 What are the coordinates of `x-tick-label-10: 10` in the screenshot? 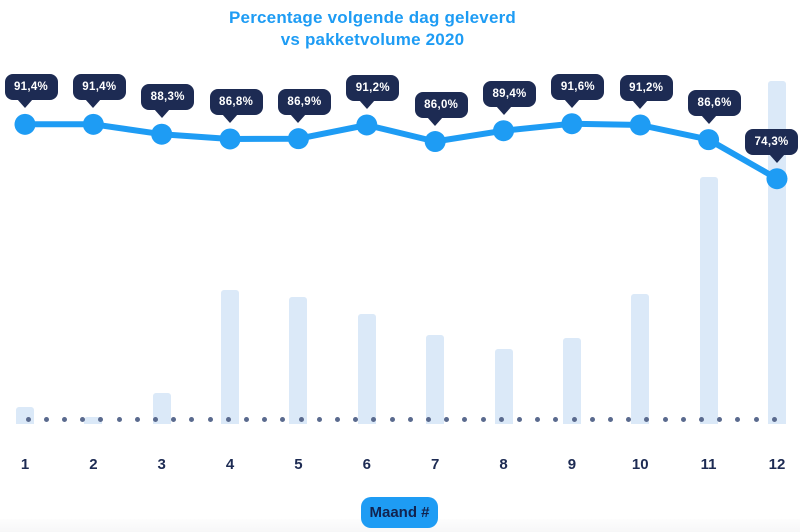 It's located at (640, 464).